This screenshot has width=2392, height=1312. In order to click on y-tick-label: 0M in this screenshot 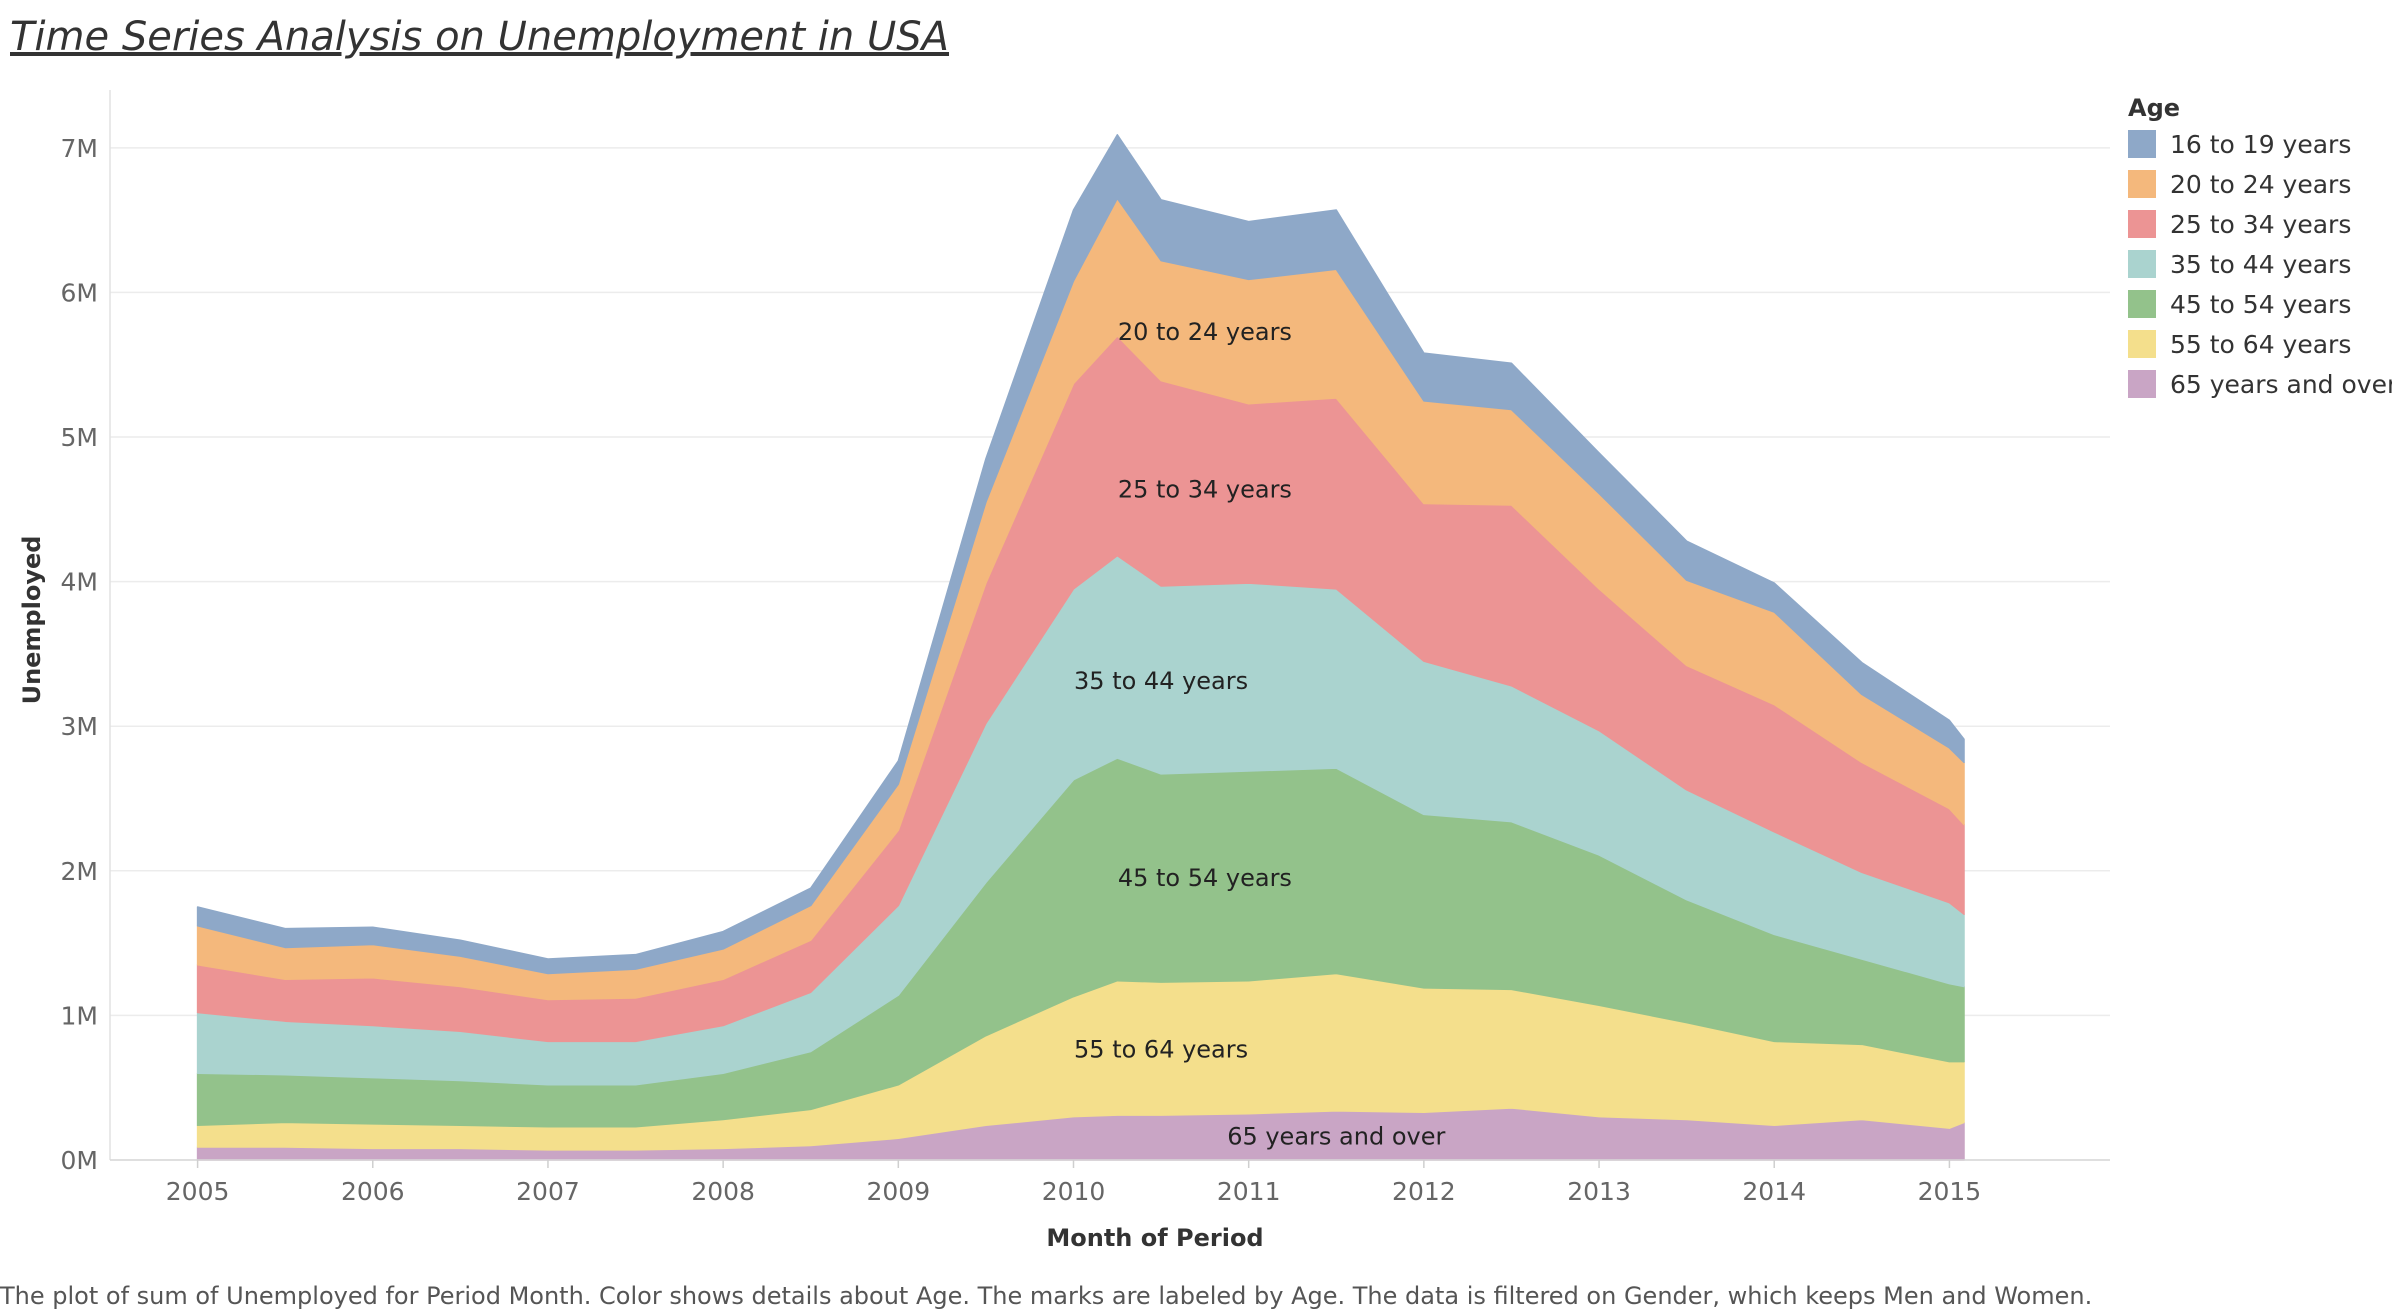, I will do `click(79, 1160)`.